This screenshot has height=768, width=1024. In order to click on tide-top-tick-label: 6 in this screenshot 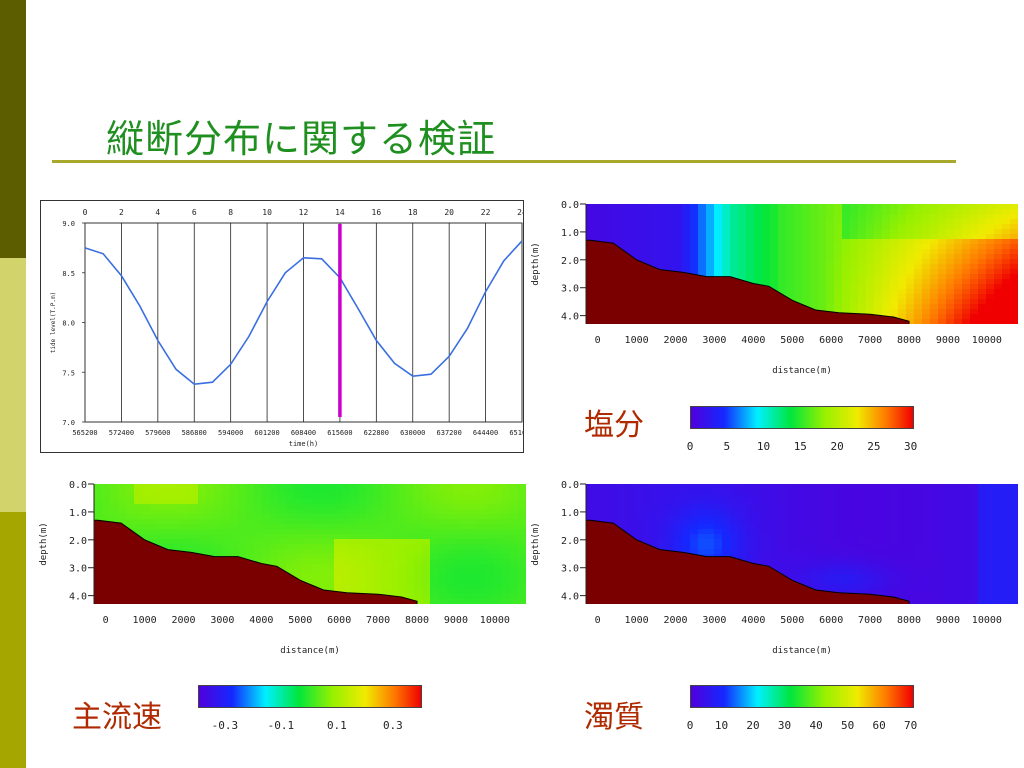, I will do `click(194, 212)`.